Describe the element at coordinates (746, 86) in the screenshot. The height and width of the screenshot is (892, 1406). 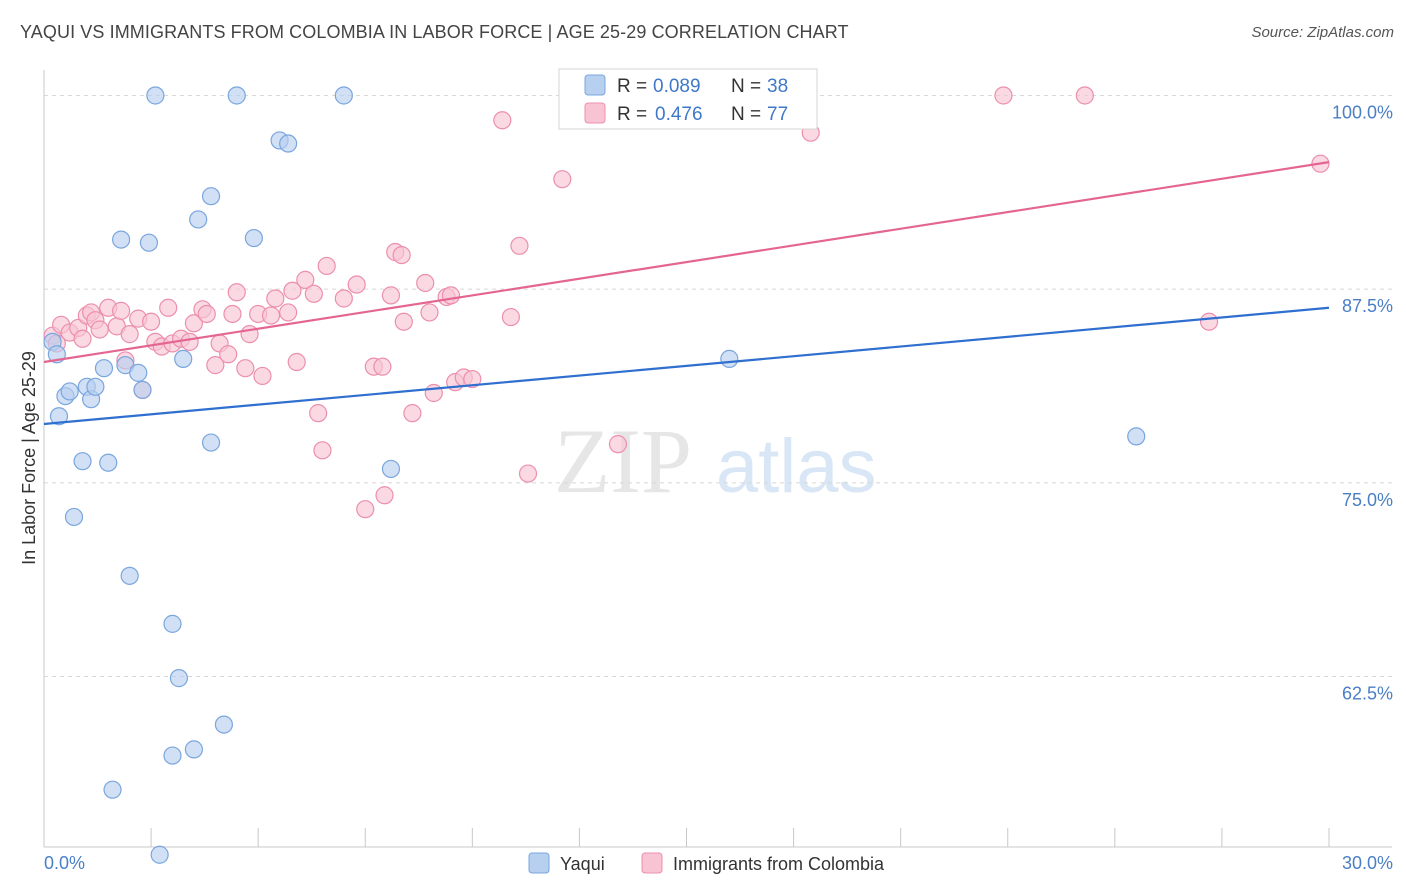
I see `legend-n-label-yaqui: N =` at that location.